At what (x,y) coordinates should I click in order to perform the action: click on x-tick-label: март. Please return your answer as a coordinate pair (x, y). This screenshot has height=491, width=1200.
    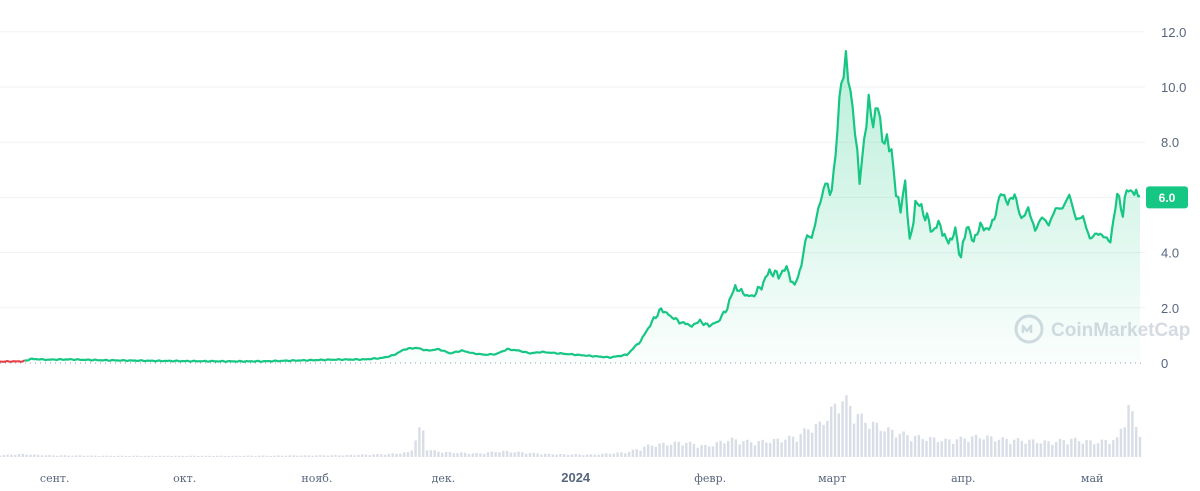
    Looking at the image, I should click on (832, 478).